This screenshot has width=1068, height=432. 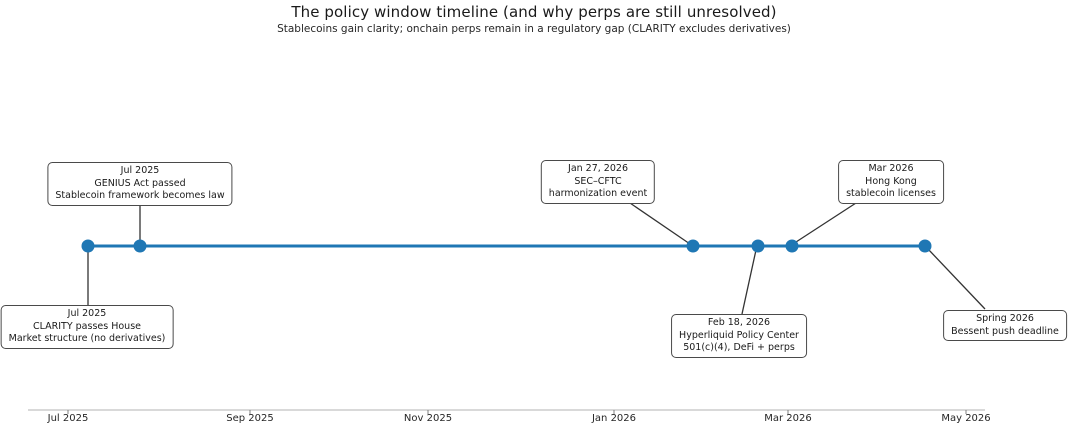 What do you see at coordinates (966, 418) in the screenshot?
I see `x-tick-label-may-2026: May 2026` at bounding box center [966, 418].